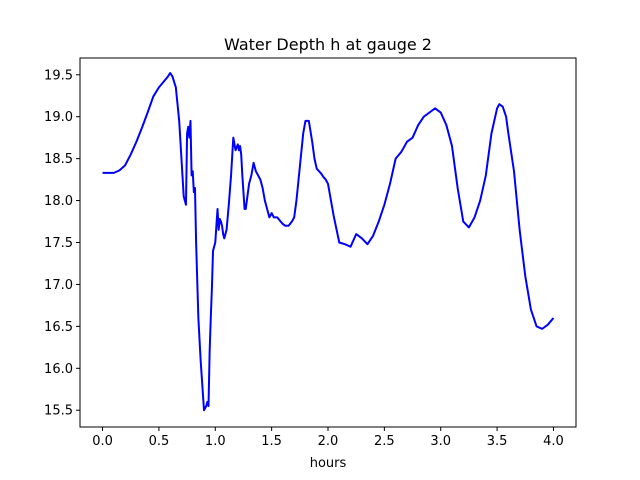 This screenshot has width=640, height=480. Describe the element at coordinates (440, 441) in the screenshot. I see `x-tick-label: 3.0` at that location.